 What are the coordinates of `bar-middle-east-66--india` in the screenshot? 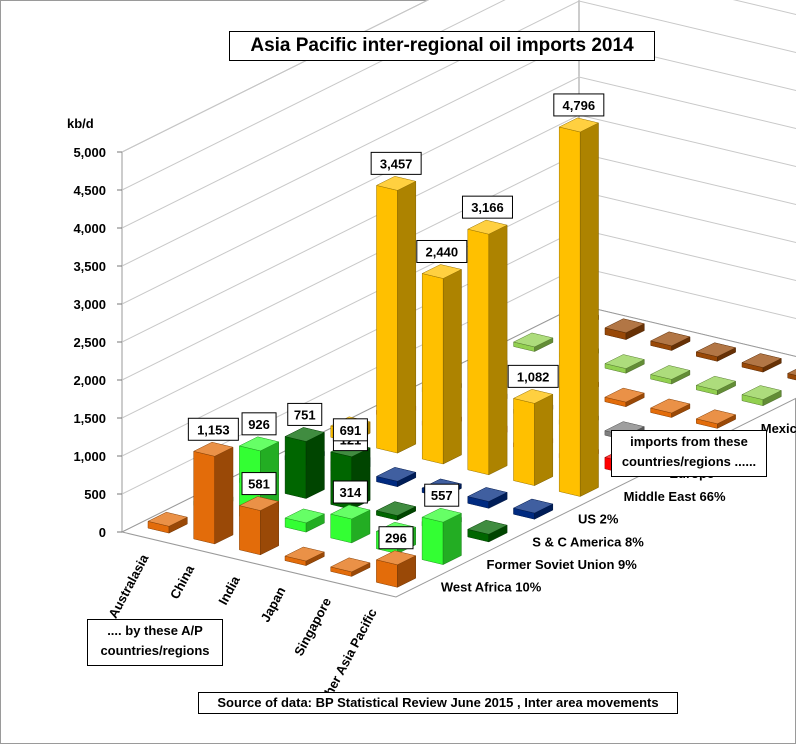 It's located at (442, 364).